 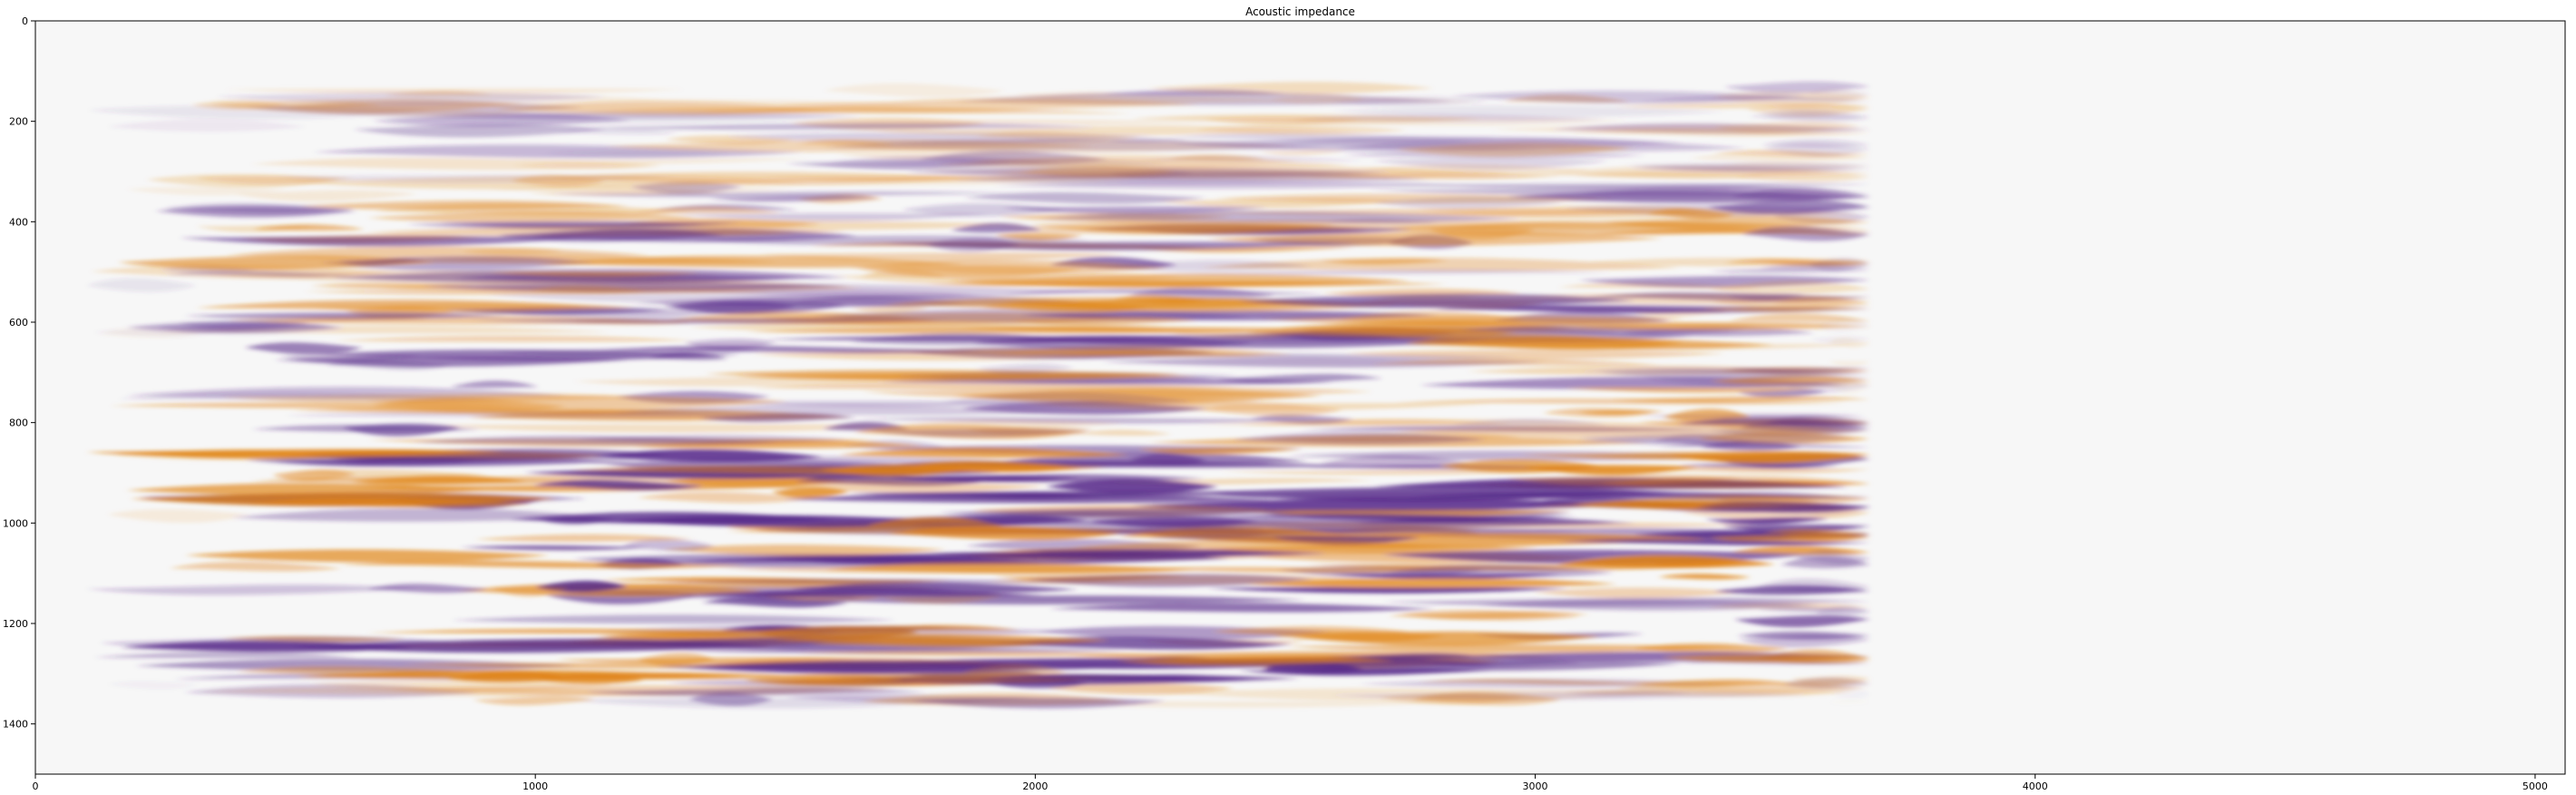 I want to click on x-axis: 0 1000 2000 3000 4000 5000, so click(x=1290, y=783).